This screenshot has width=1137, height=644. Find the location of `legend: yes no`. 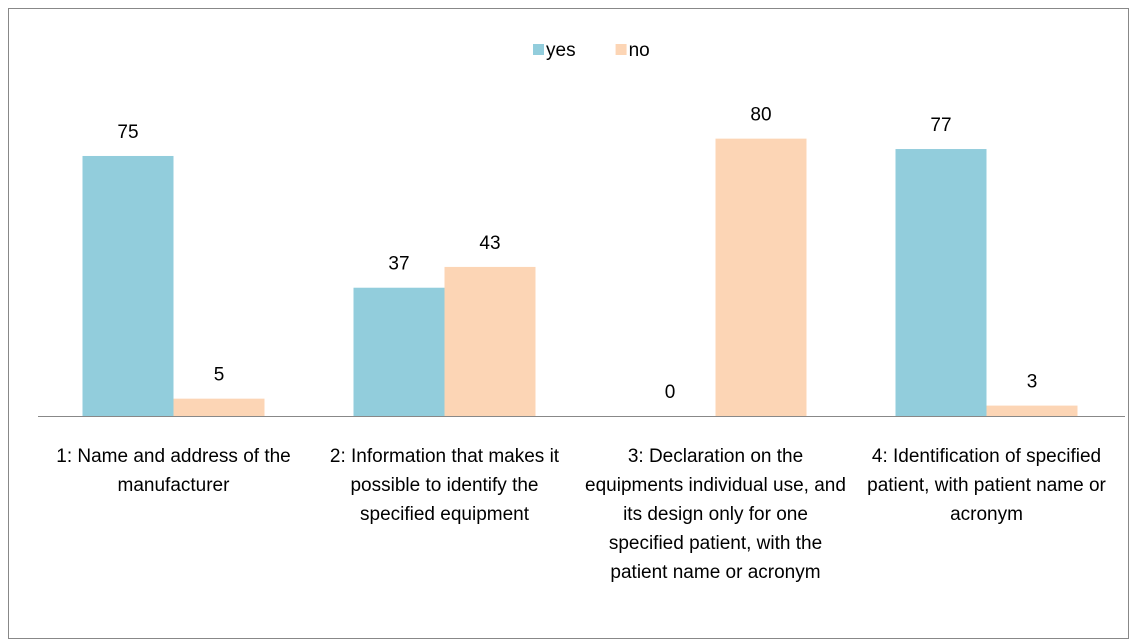

legend: yes no is located at coordinates (591, 50).